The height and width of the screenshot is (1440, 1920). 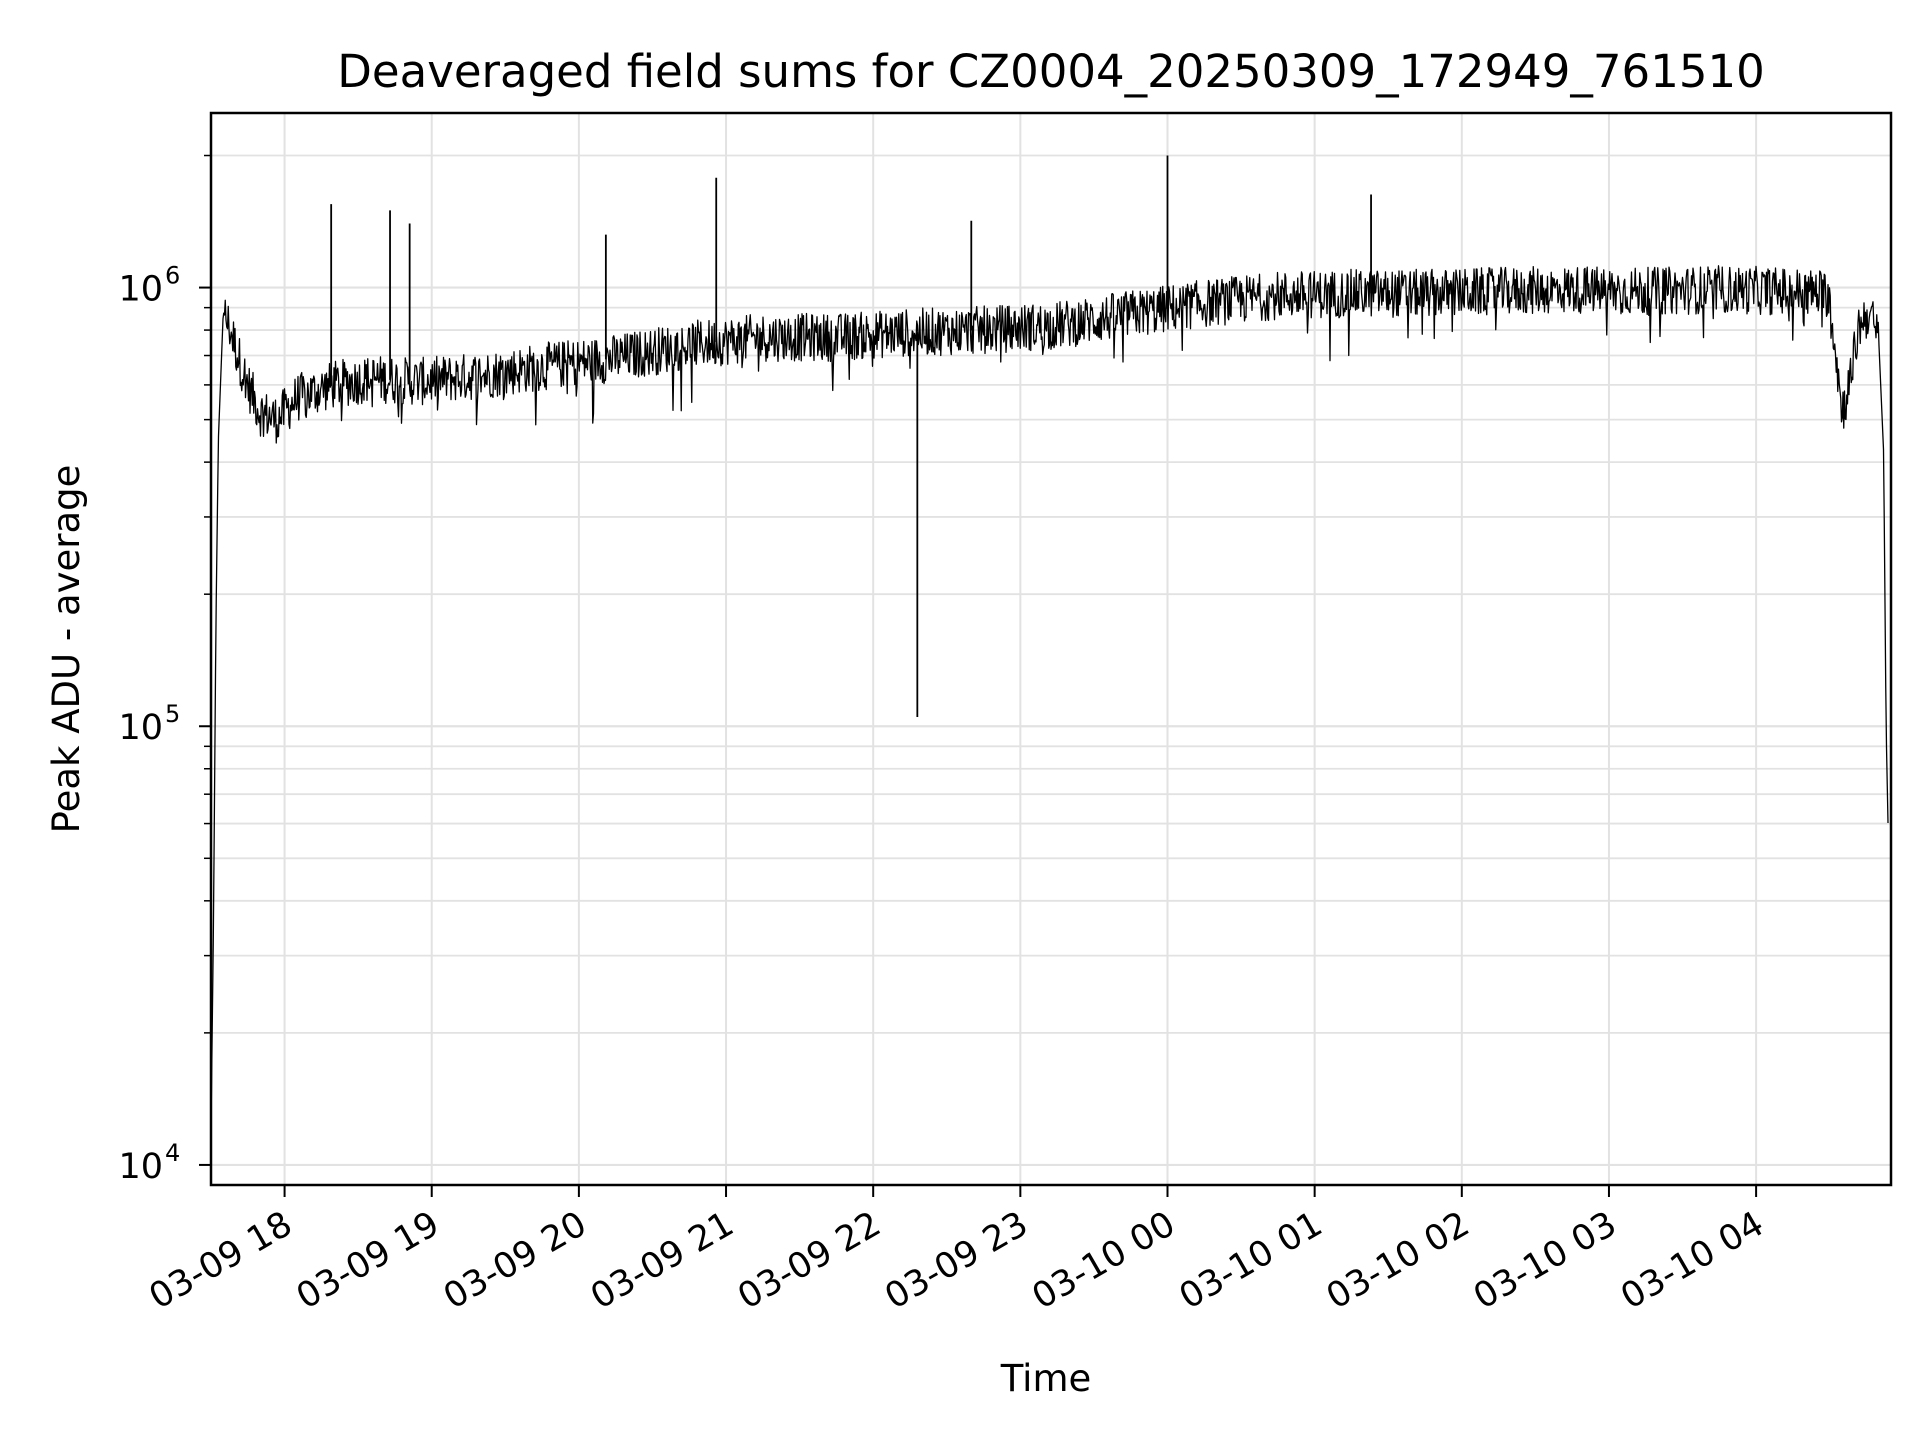 What do you see at coordinates (66, 649) in the screenshot?
I see `y-axis-label: Peak ADU - average` at bounding box center [66, 649].